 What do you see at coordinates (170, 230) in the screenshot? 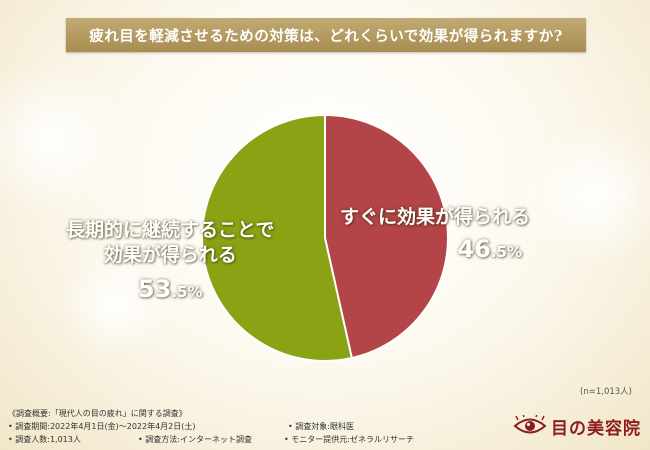
I see `slice-label-text: 長期的に継続することで` at bounding box center [170, 230].